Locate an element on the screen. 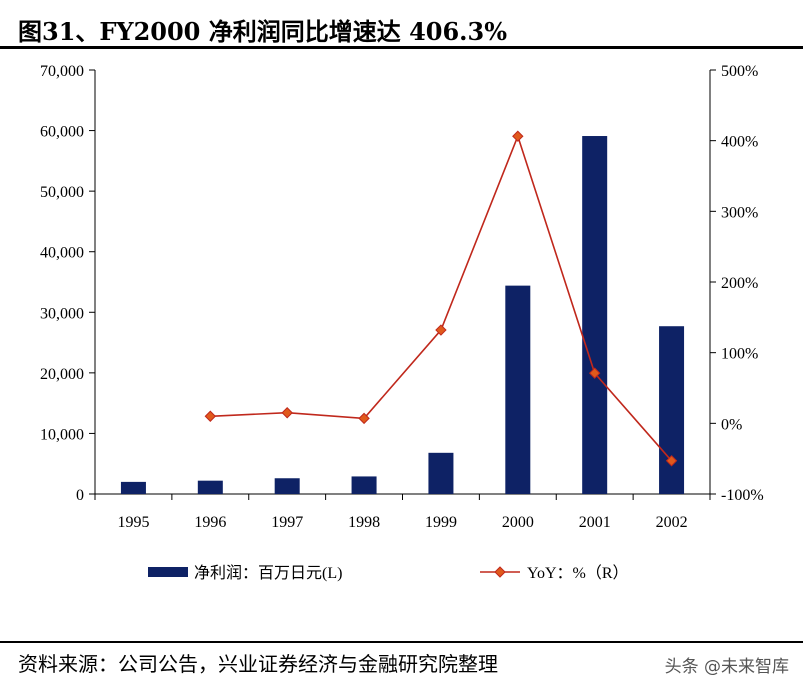  left-axis-tick-label: 0 is located at coordinates (80, 495).